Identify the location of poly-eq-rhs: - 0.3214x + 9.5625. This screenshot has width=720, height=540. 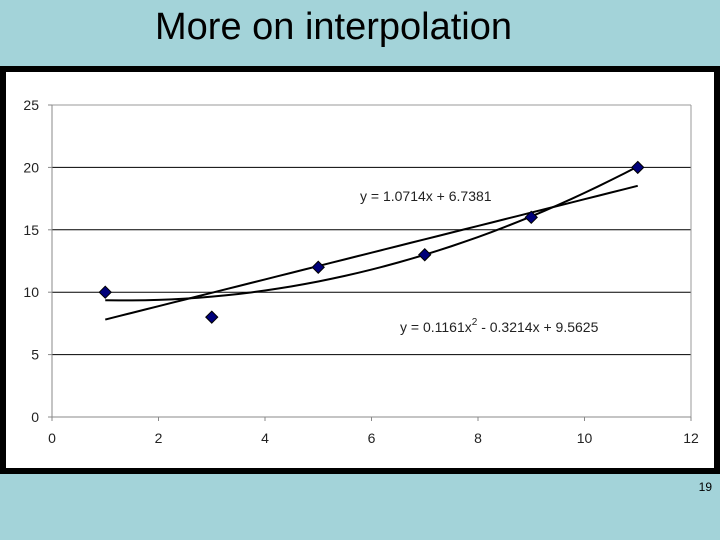
(537, 327).